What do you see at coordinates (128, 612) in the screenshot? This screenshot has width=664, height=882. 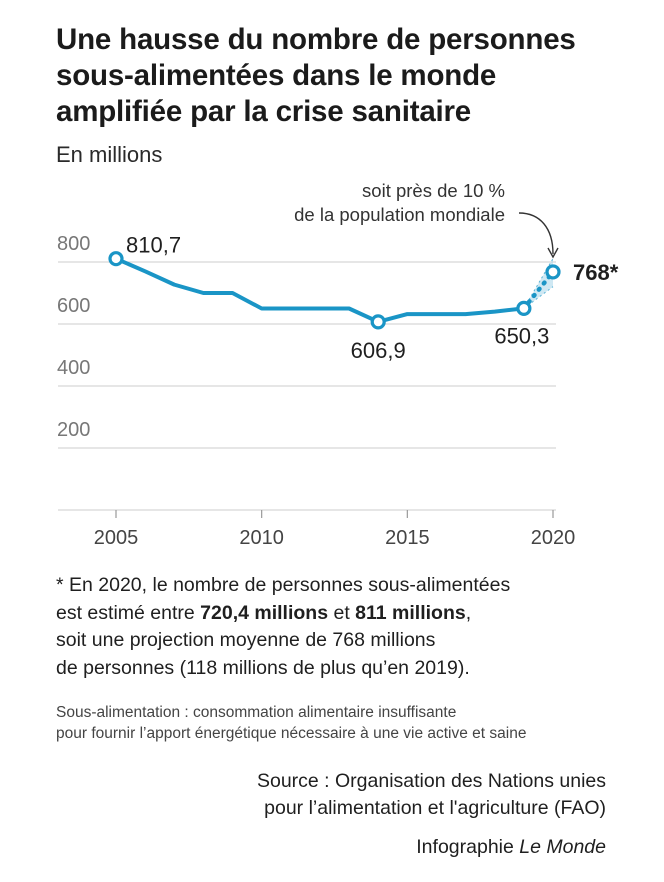 I see `footnote-text: est estimé entre` at bounding box center [128, 612].